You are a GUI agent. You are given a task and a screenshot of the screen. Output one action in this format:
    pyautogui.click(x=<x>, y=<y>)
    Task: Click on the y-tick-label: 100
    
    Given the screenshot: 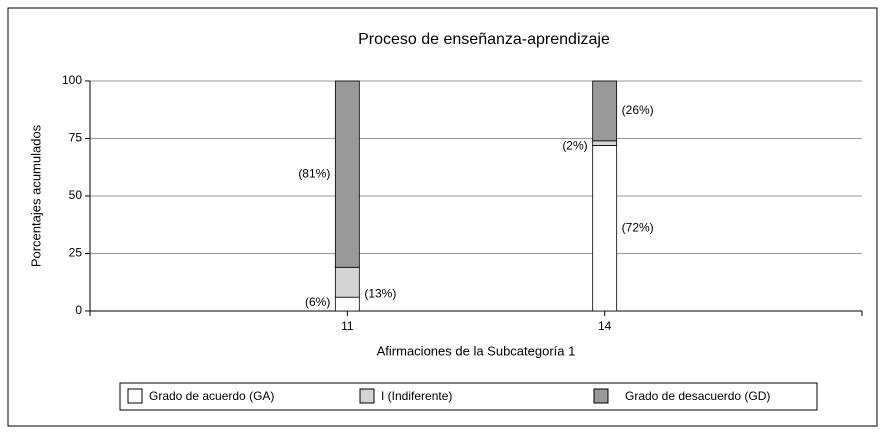 What is the action you would take?
    pyautogui.click(x=72, y=80)
    